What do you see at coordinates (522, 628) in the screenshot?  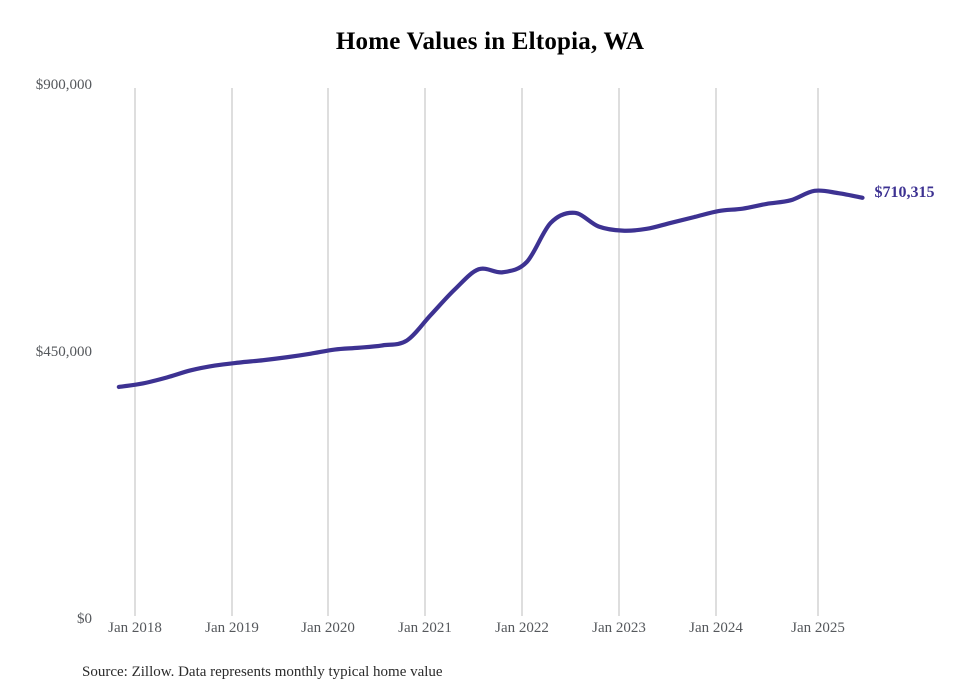 I see `x-axis-tick-jan-2022: Jan 2022` at bounding box center [522, 628].